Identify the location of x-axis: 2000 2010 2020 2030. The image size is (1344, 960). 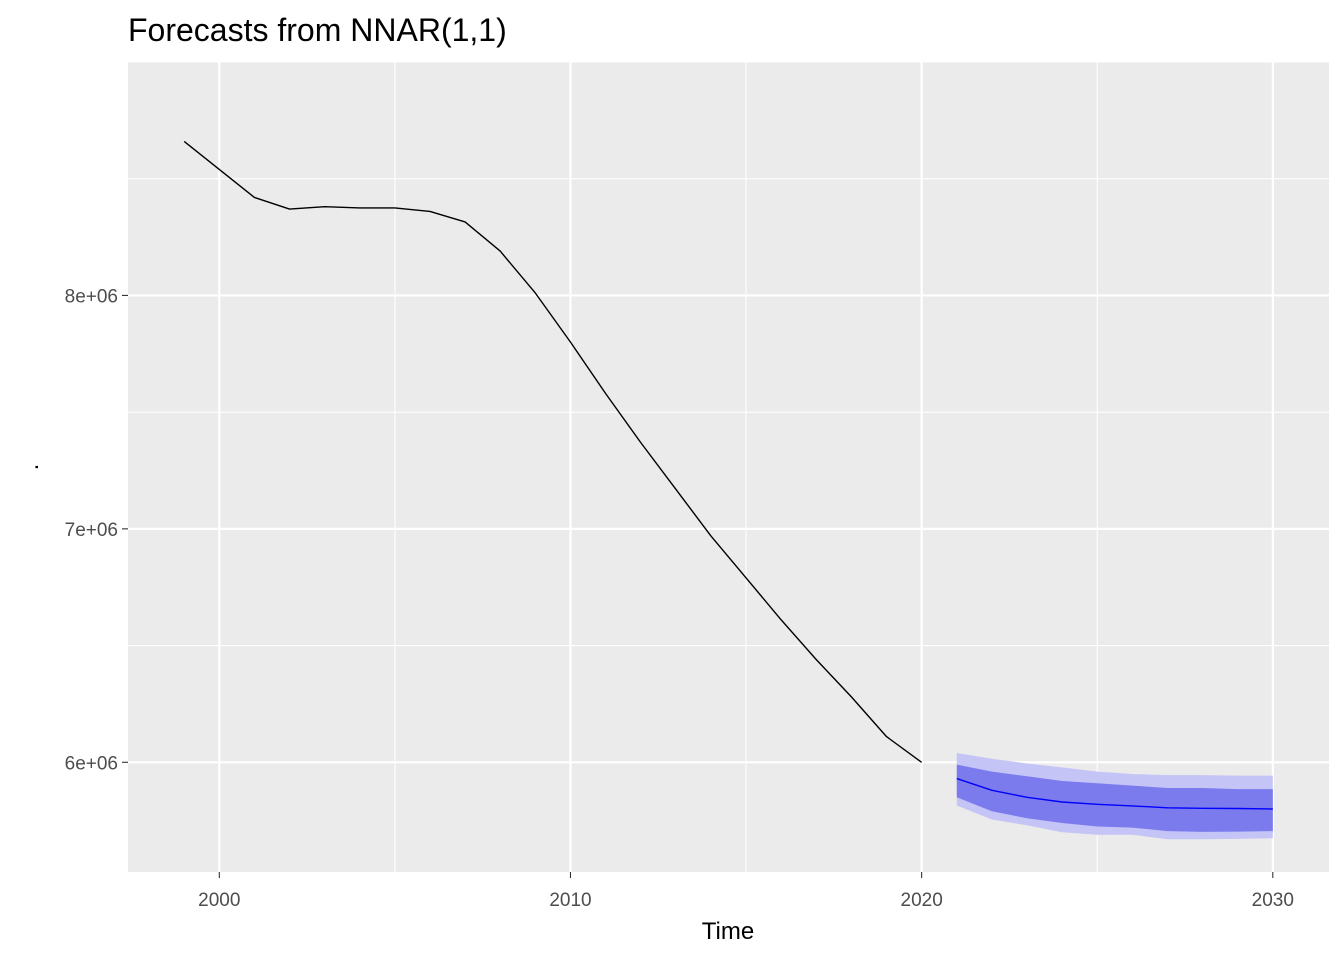
(746, 891).